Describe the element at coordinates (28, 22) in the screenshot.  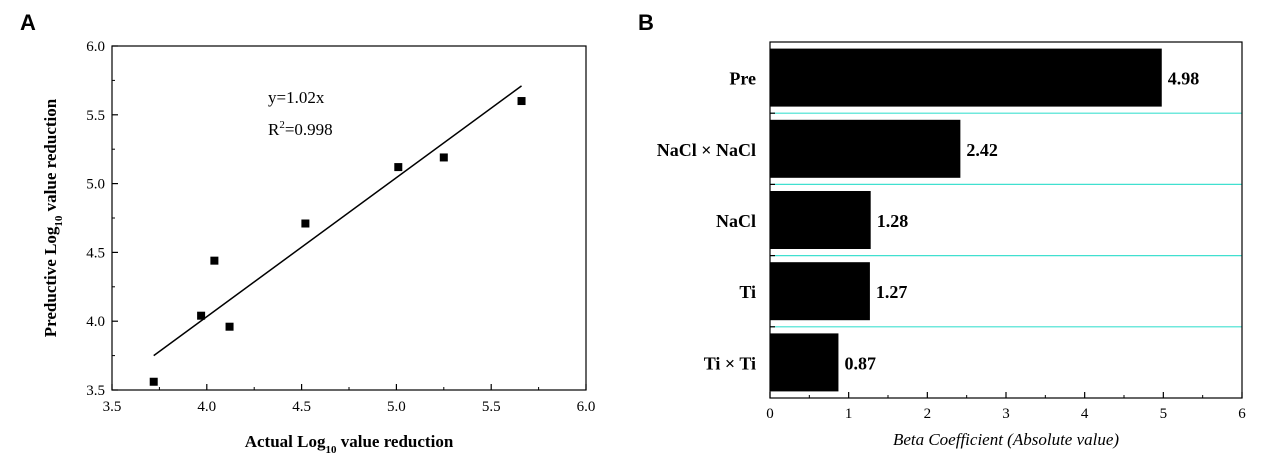
I see `panel-letter-a: A` at that location.